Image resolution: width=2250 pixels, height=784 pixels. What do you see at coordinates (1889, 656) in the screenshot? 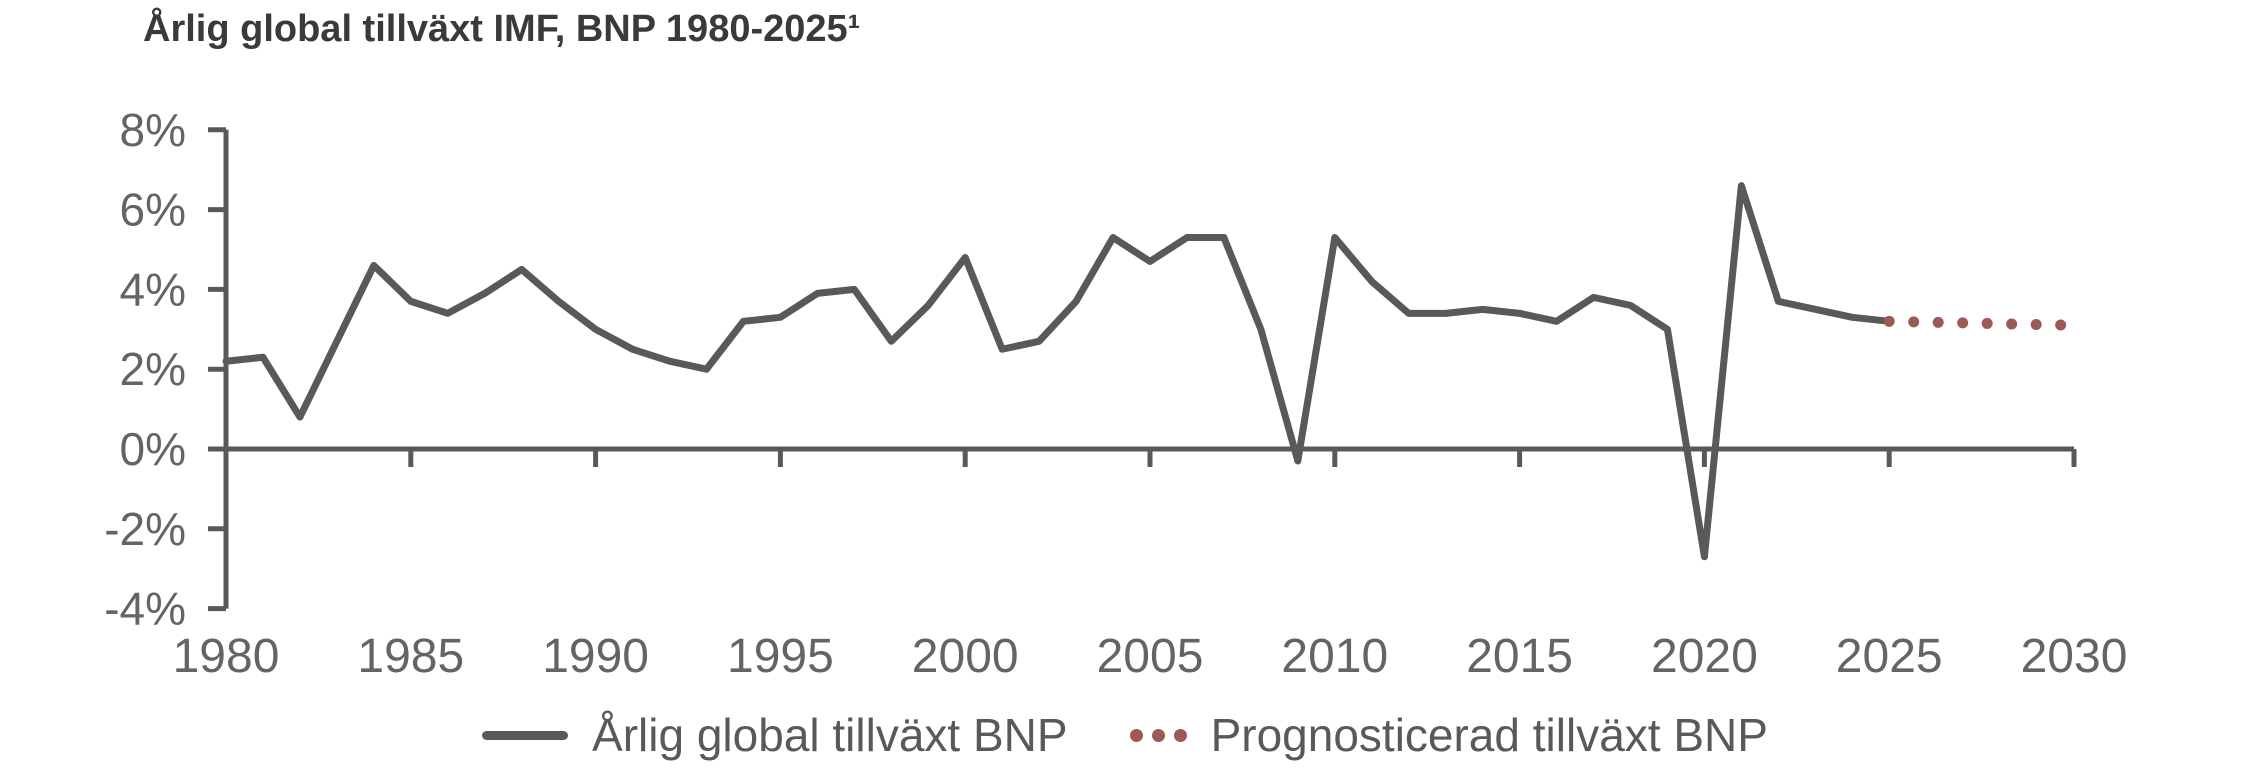
I see `x-tick-label: 2025` at bounding box center [1889, 656].